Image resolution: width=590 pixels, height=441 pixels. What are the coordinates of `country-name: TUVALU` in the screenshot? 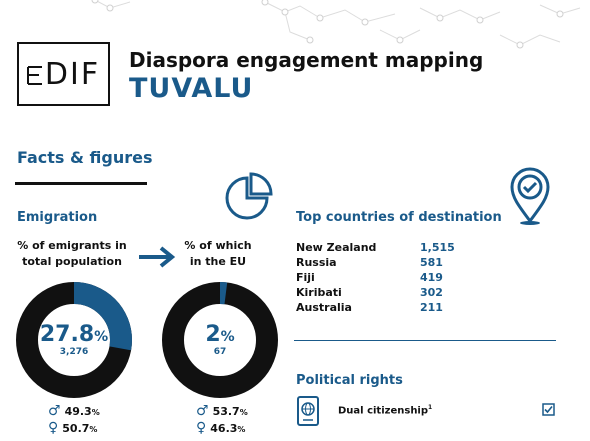 It's located at (191, 88).